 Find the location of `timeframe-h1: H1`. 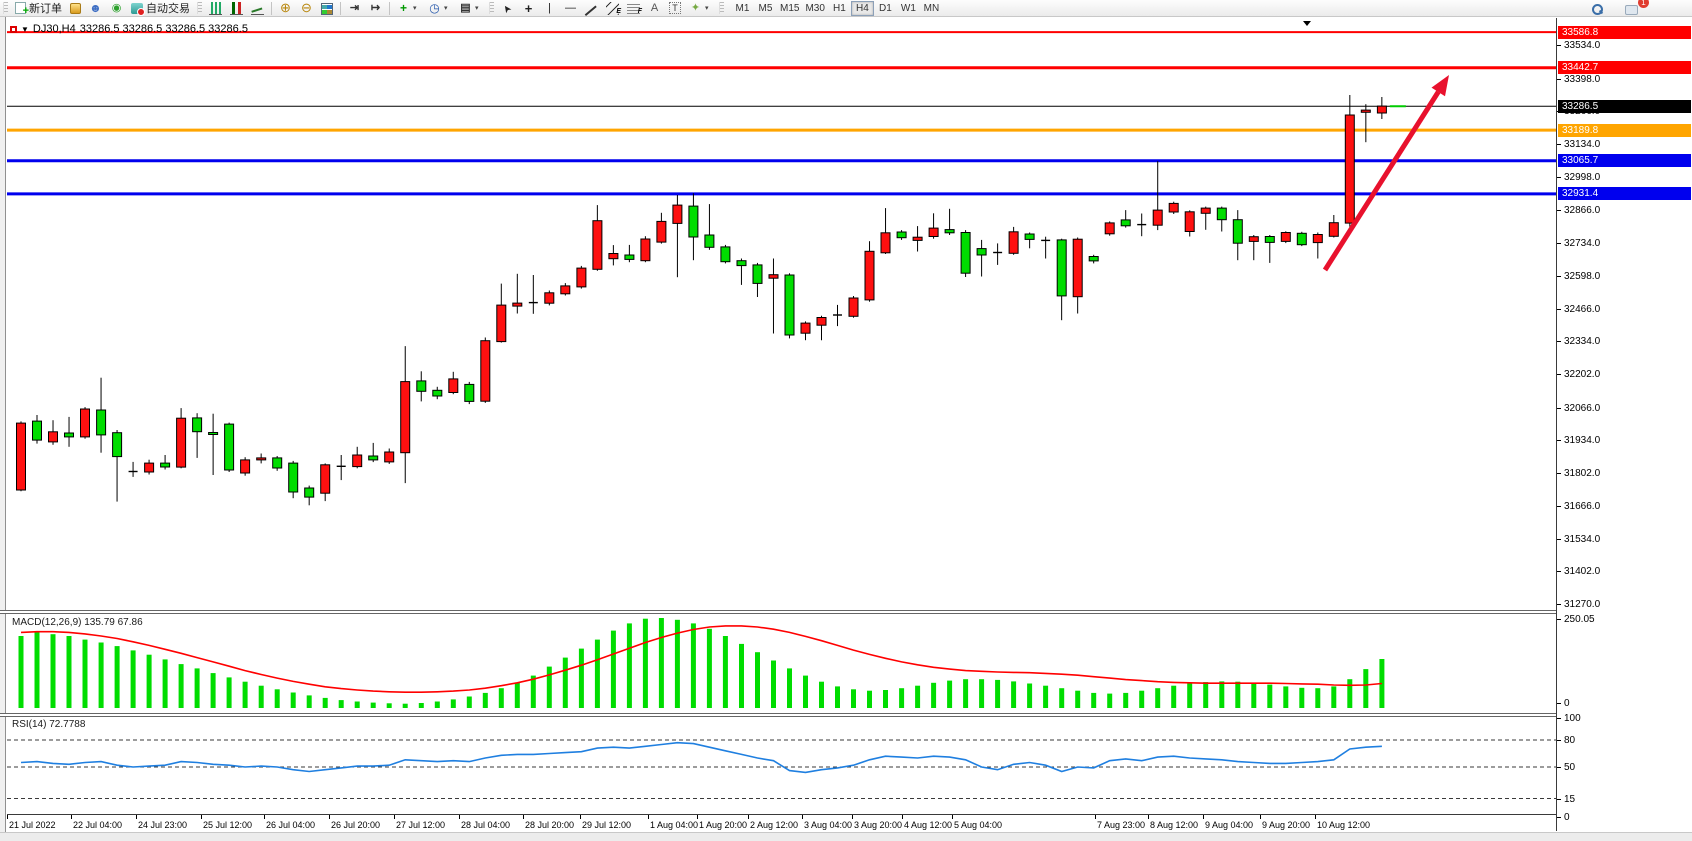

timeframe-h1: H1 is located at coordinates (839, 8).